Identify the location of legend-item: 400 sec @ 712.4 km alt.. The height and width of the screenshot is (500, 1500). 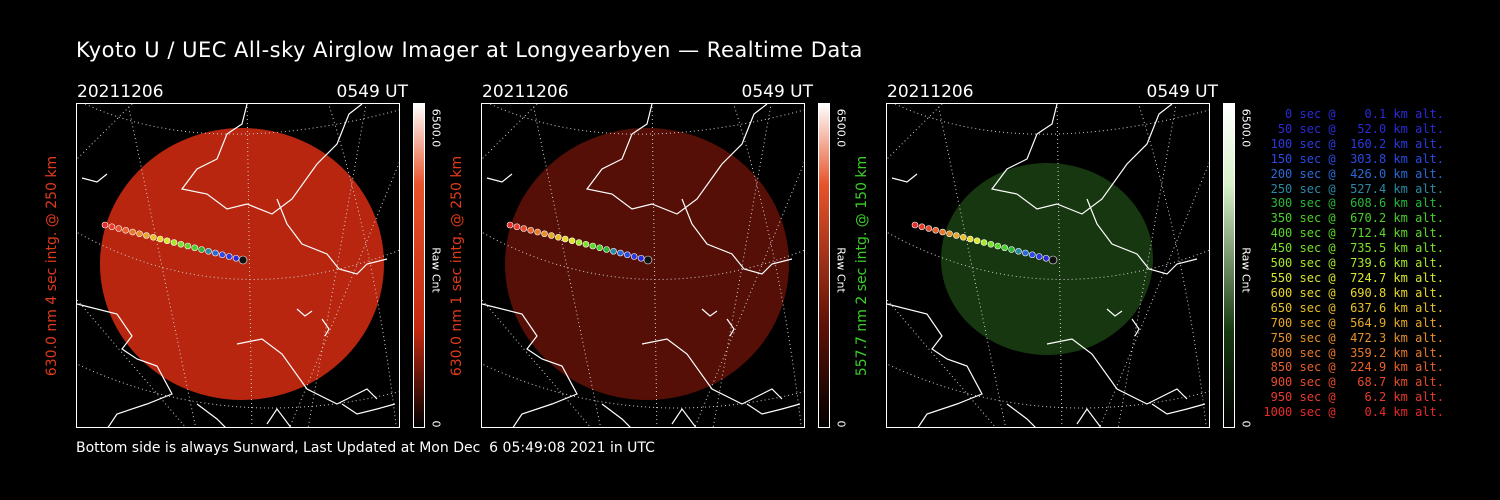
(1353, 233).